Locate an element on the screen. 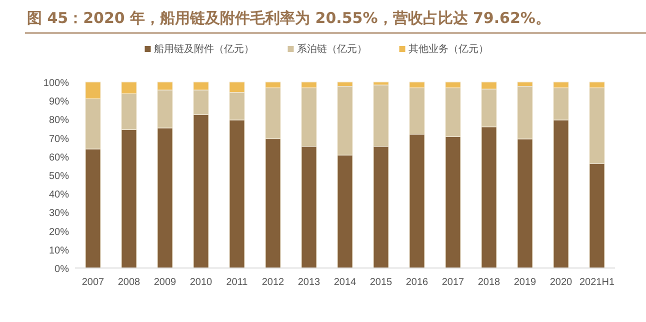  x-tick-label: 2008 is located at coordinates (129, 282).